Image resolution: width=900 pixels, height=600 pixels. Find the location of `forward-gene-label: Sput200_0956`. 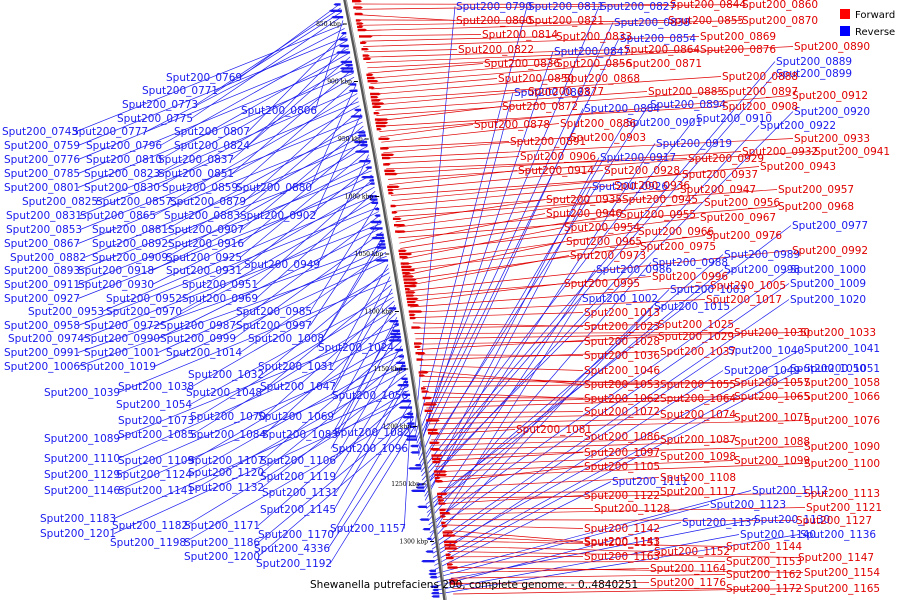

forward-gene-label: Sput200_0956 is located at coordinates (742, 203).